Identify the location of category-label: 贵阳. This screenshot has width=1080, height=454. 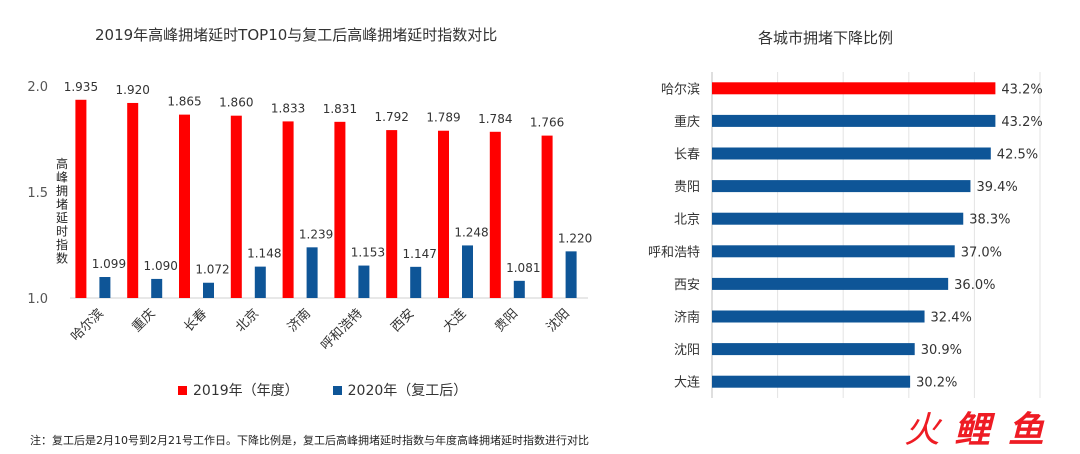
(687, 187).